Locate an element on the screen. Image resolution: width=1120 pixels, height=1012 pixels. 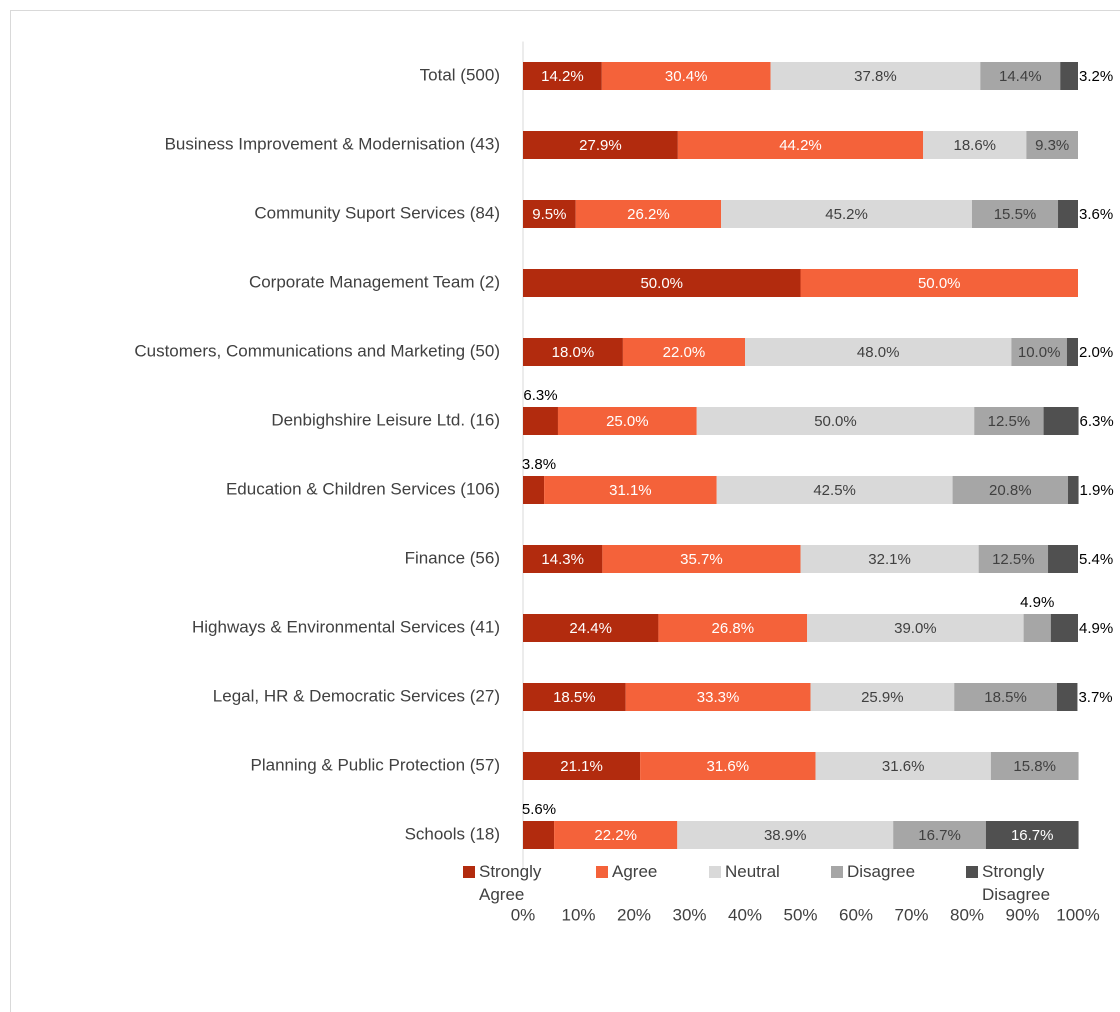
value-label: 22.2% is located at coordinates (615, 835).